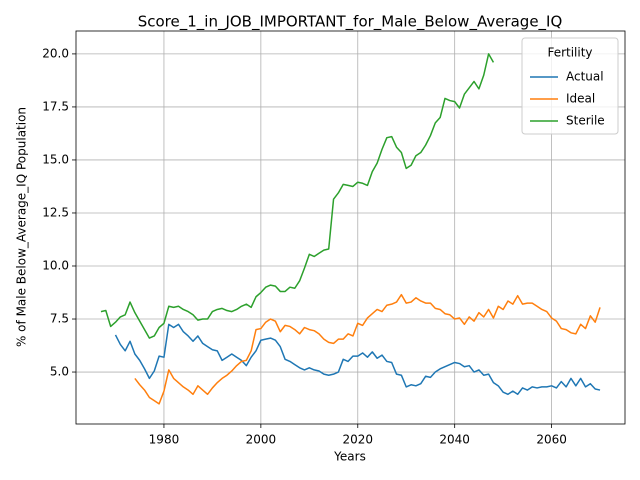  I want to click on y-tick-label: 20.0, so click(55, 53).